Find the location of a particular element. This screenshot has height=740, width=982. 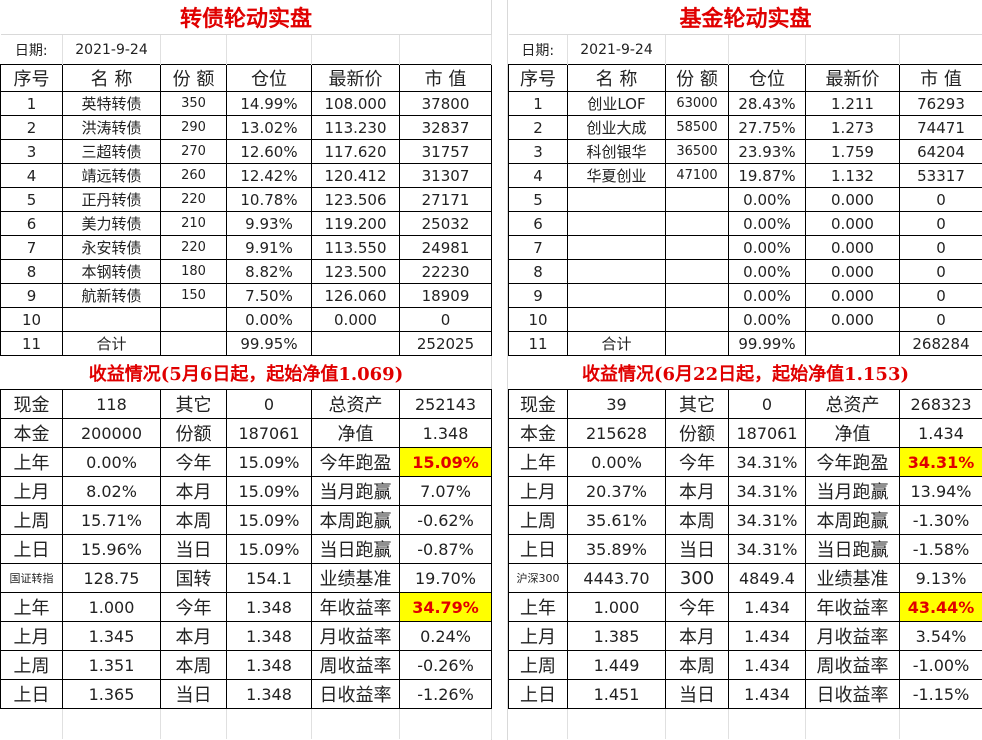

summary-value: 128.75 is located at coordinates (111, 578).